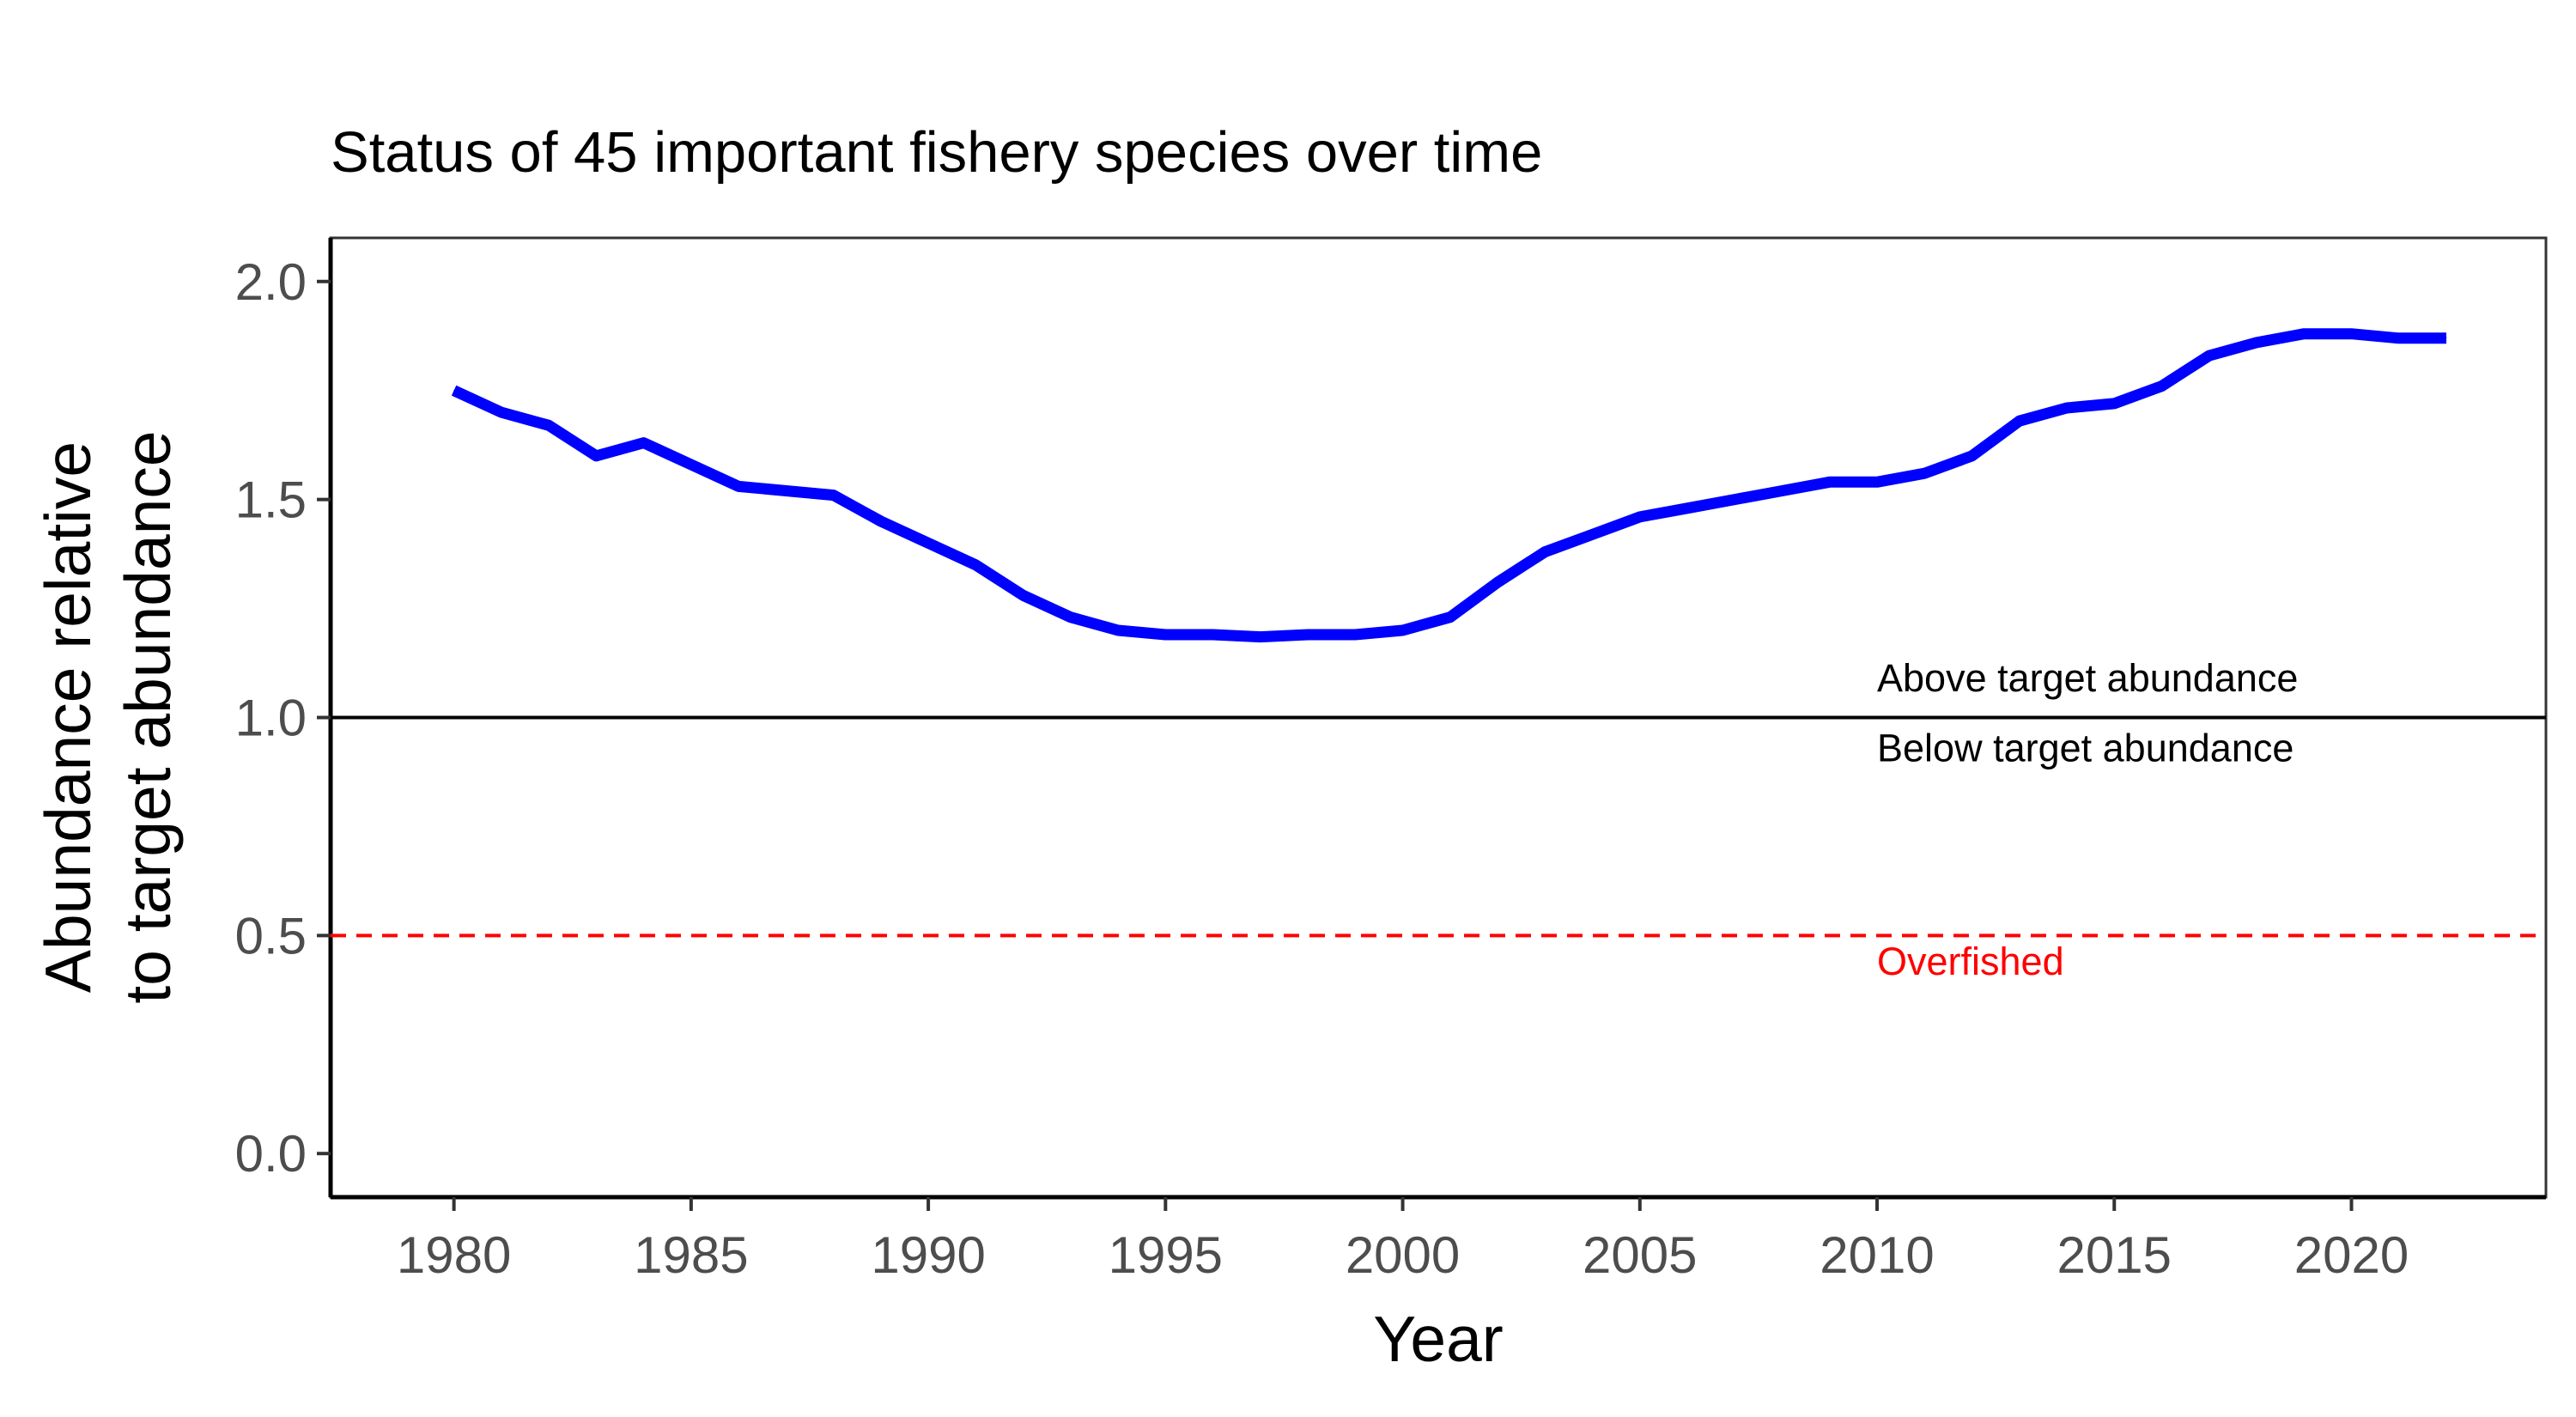  What do you see at coordinates (2114, 1255) in the screenshot?
I see `x-tick-label: 2015` at bounding box center [2114, 1255].